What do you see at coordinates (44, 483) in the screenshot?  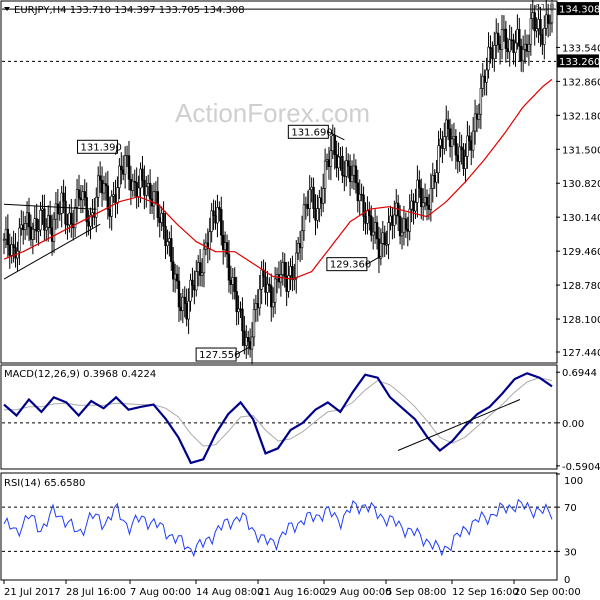 I see `rsi-title: RSI(14) 65.6580` at bounding box center [44, 483].